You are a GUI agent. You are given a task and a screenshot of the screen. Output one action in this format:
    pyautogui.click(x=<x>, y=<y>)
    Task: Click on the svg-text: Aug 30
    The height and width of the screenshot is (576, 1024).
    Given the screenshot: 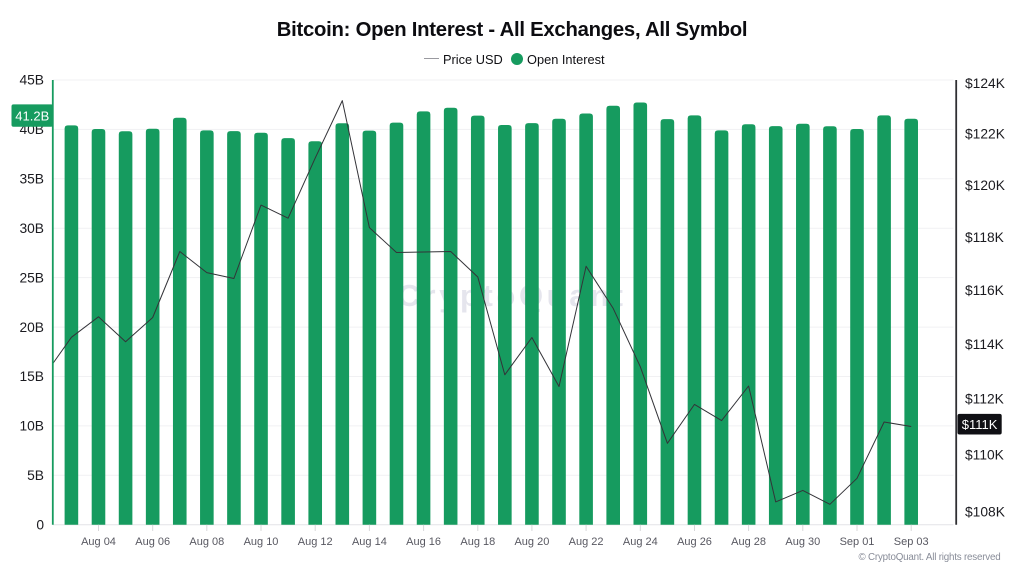 What is the action you would take?
    pyautogui.click(x=802, y=542)
    